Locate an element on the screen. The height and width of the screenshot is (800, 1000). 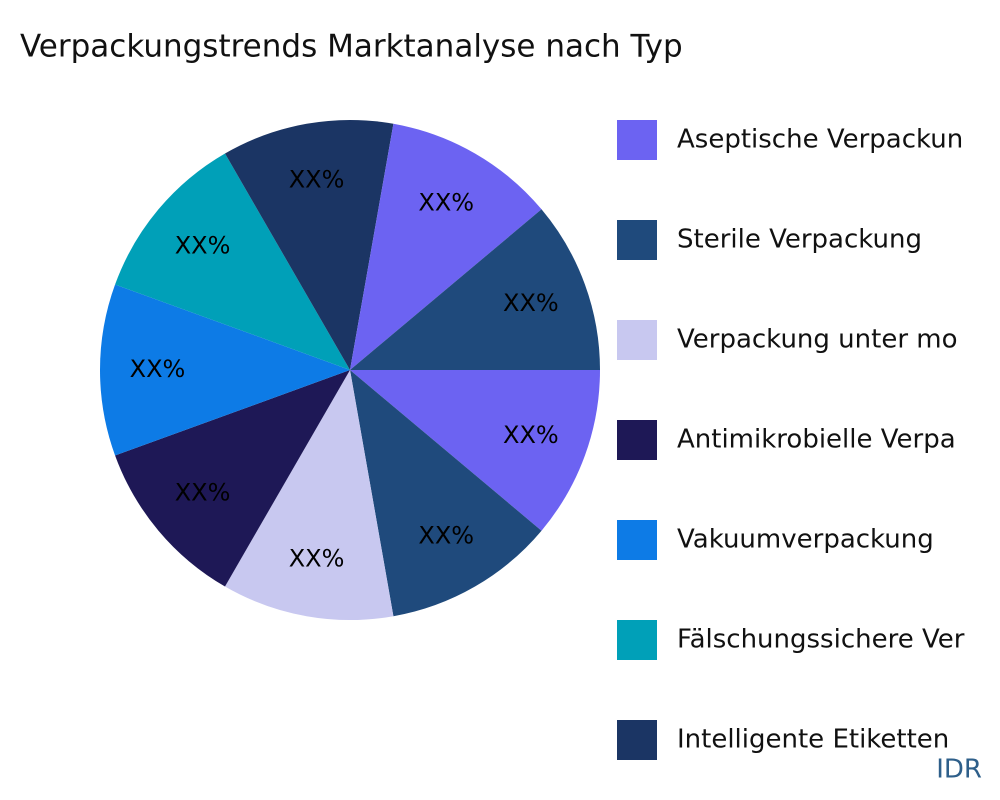
chart-title: Verpackungstrends Marktanalyse nach Typ is located at coordinates (351, 47).